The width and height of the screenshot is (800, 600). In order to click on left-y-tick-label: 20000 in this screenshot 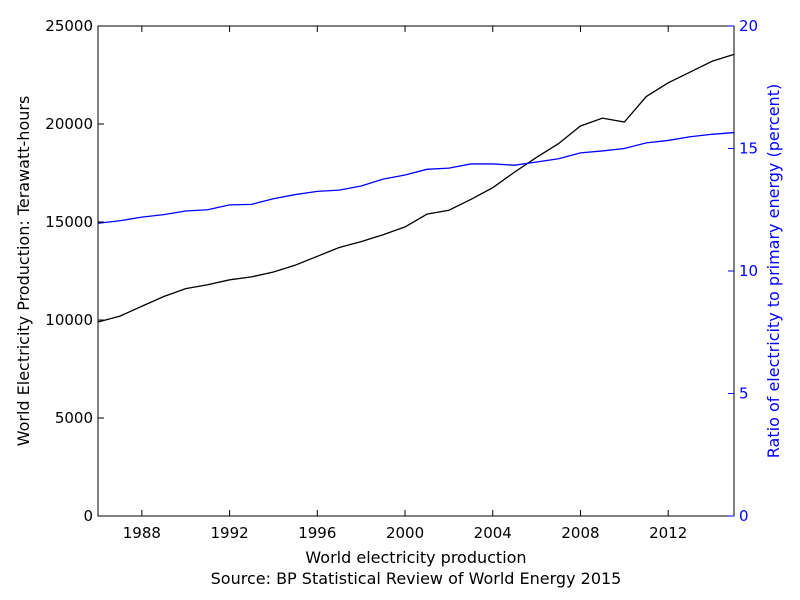, I will do `click(69, 124)`.